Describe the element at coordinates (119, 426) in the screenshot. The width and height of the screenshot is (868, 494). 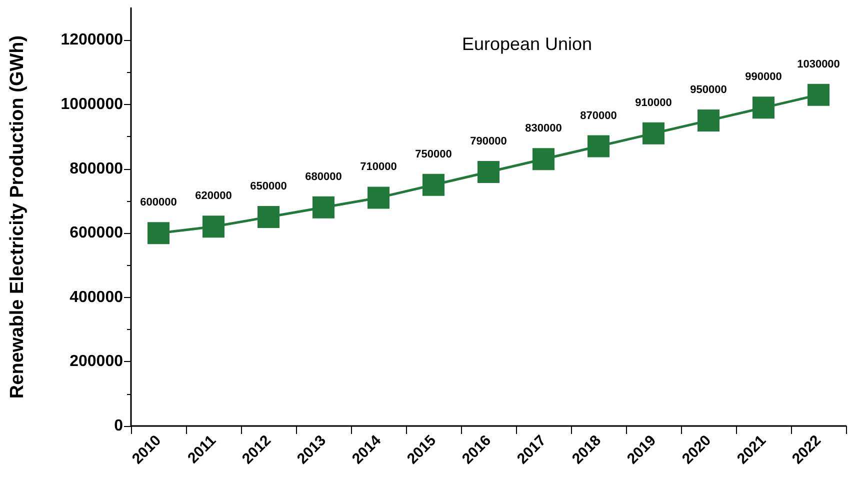
I see `y-tick-label: 0` at that location.